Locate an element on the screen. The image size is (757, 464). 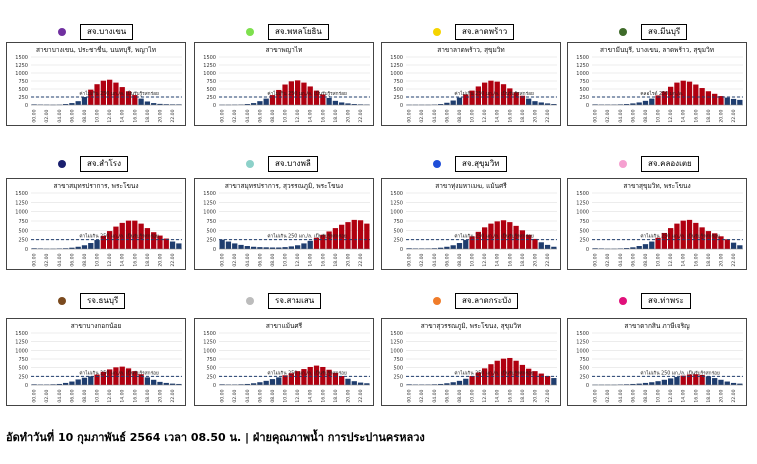
chart-title: สาขาบางกอกน้อย is located at coordinates (96, 326).